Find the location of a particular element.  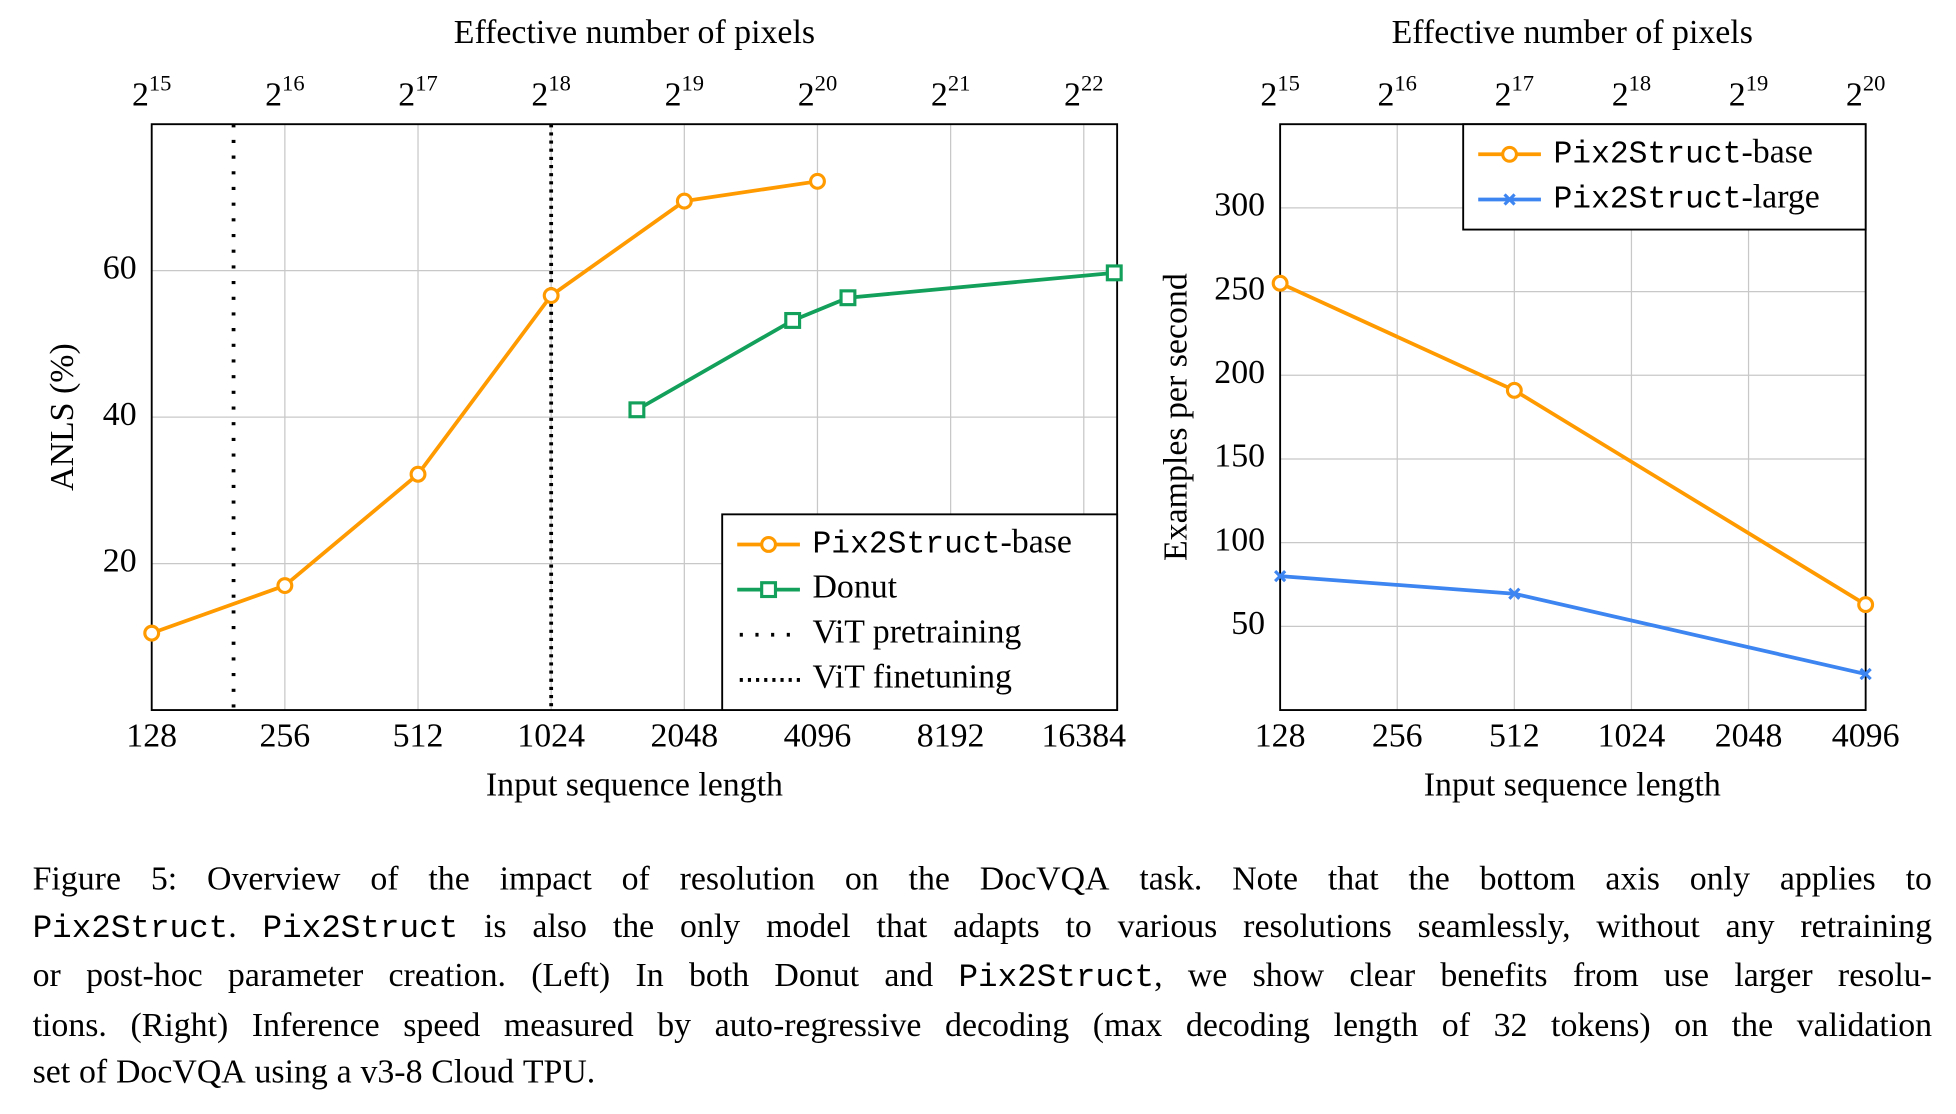

legend-label: Pix2Struct-base is located at coordinates (1682, 153).